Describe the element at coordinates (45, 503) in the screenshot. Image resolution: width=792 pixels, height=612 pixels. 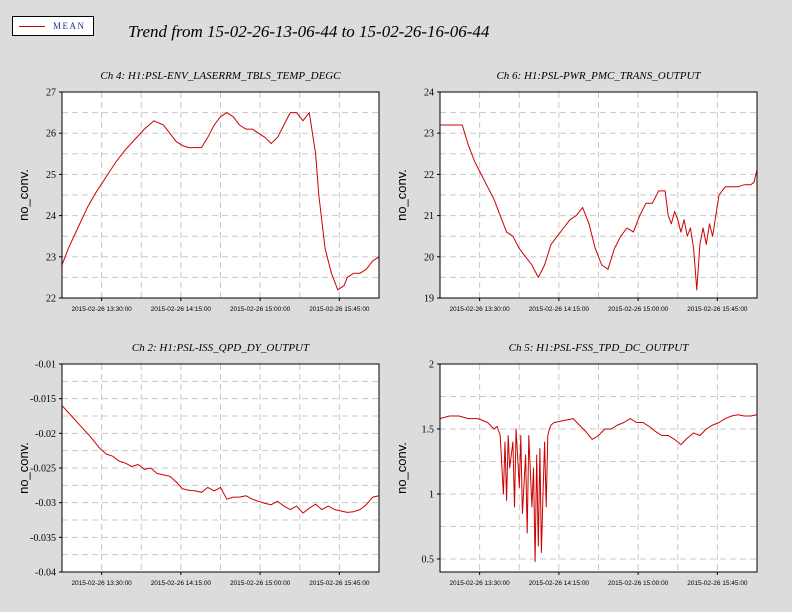
I see `y-tick-label: -0.03` at that location.